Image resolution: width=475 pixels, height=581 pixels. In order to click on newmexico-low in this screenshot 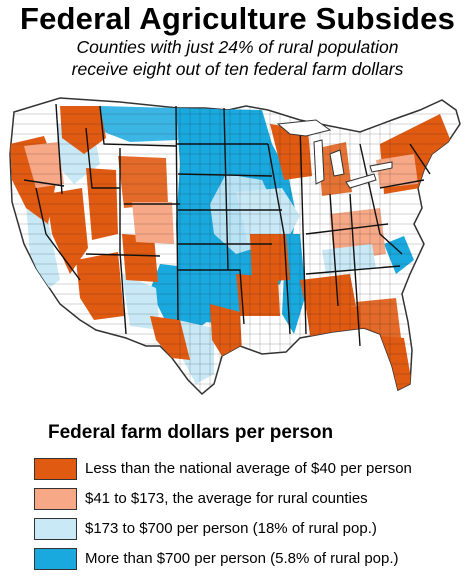, I will do `click(140, 258)`.